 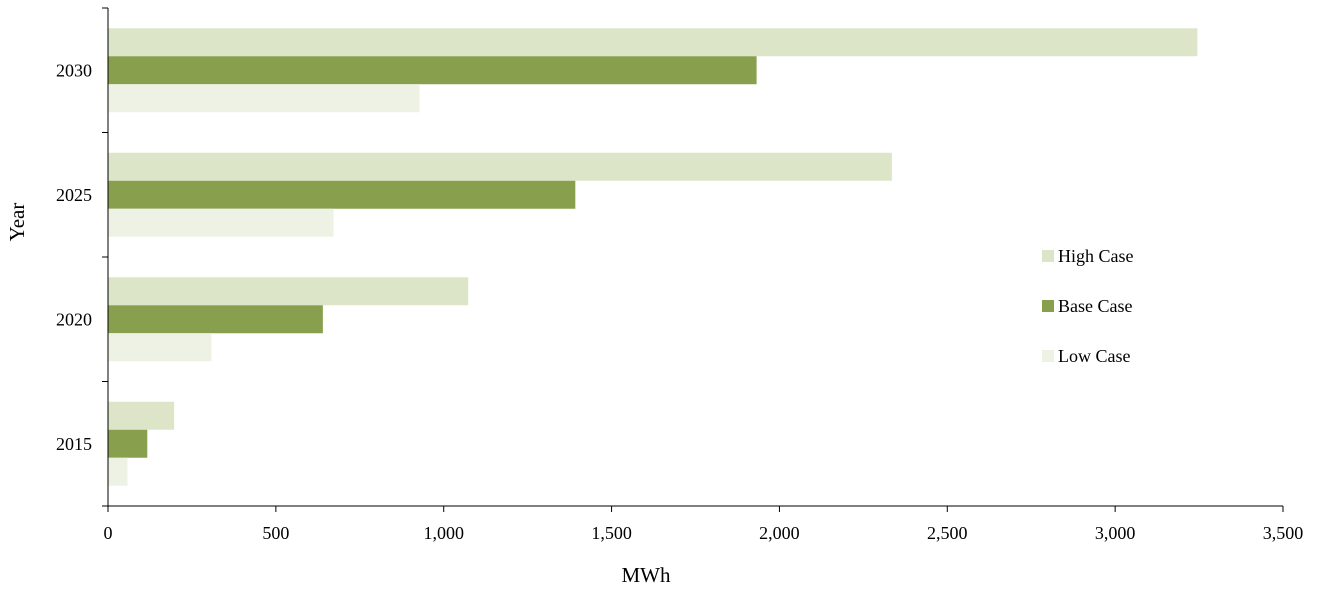 I want to click on y-ticks-group: 2015 2020 2025 2030, so click(x=74, y=257).